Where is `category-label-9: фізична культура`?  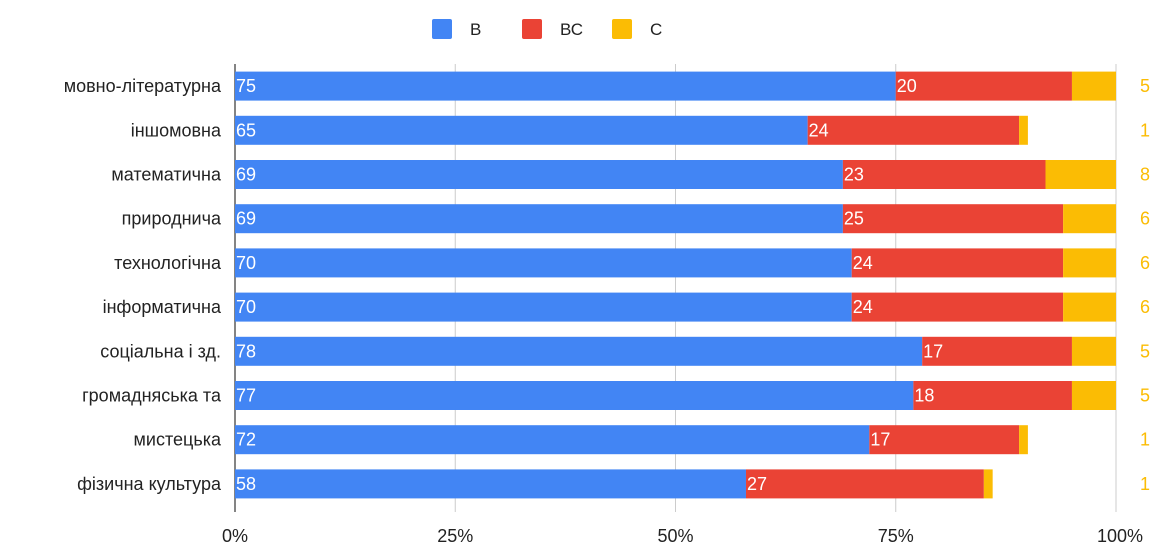 category-label-9: фізична культура is located at coordinates (149, 484).